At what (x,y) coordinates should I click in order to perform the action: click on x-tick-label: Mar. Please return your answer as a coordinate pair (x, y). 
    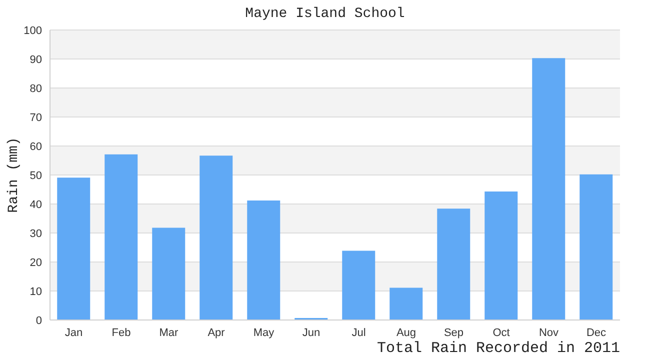
    Looking at the image, I should click on (169, 332).